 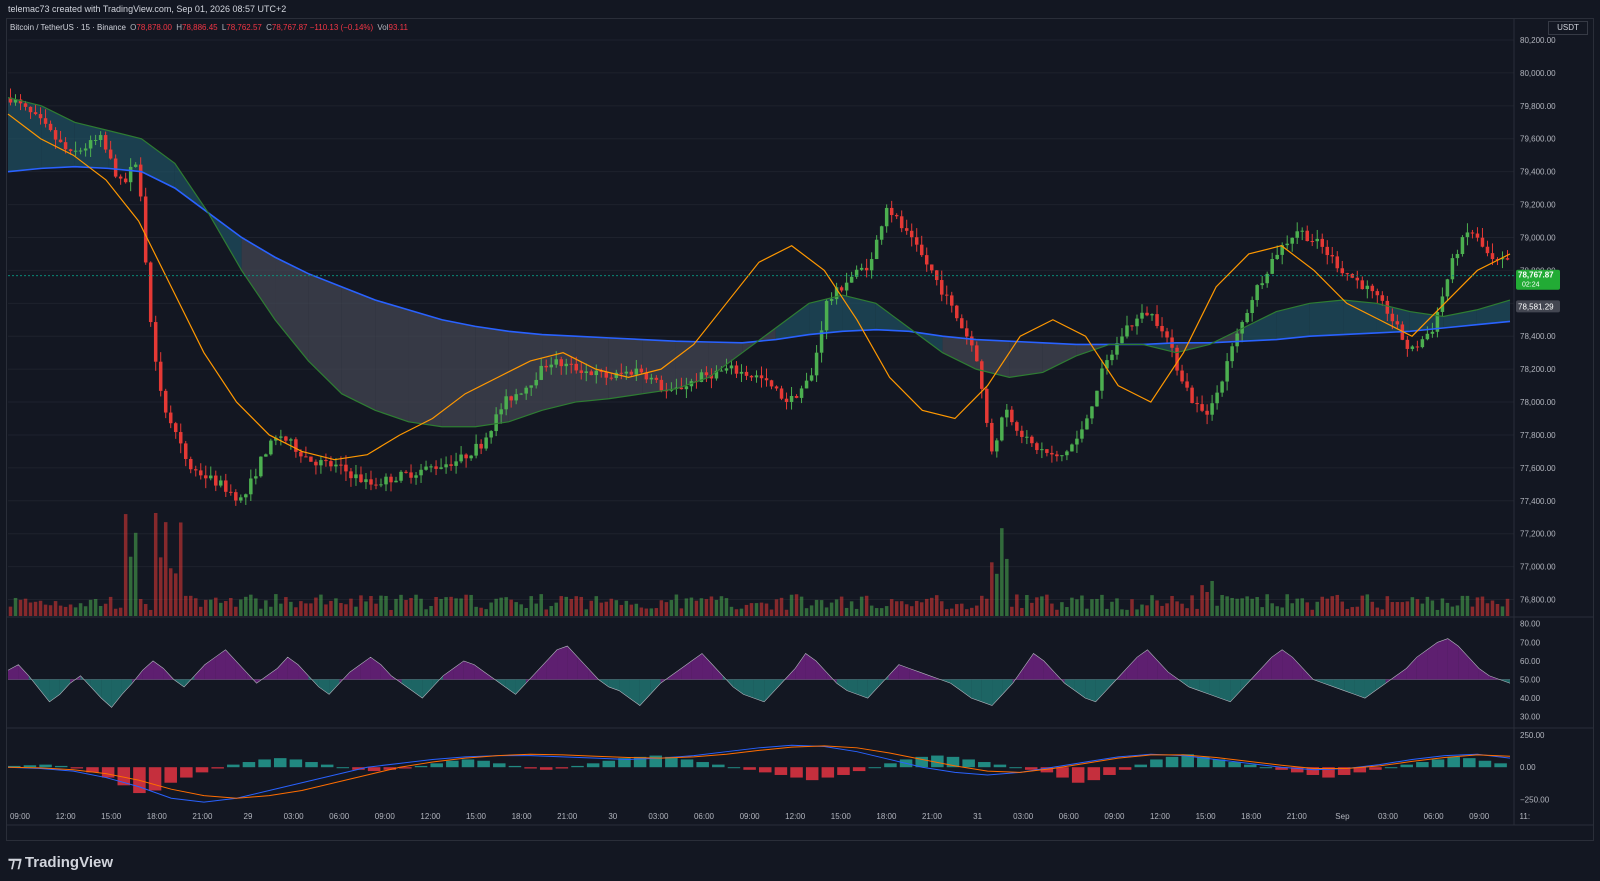 I want to click on currency-badge: USDT, so click(x=1568, y=28).